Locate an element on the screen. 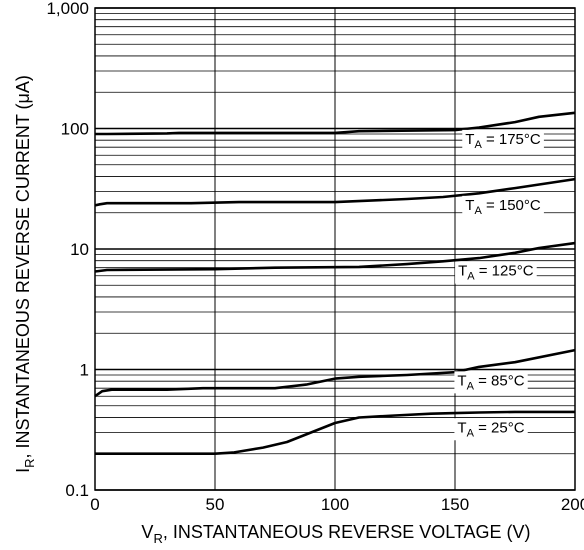 The width and height of the screenshot is (584, 550). y-tick-label: 10 is located at coordinates (79, 249).